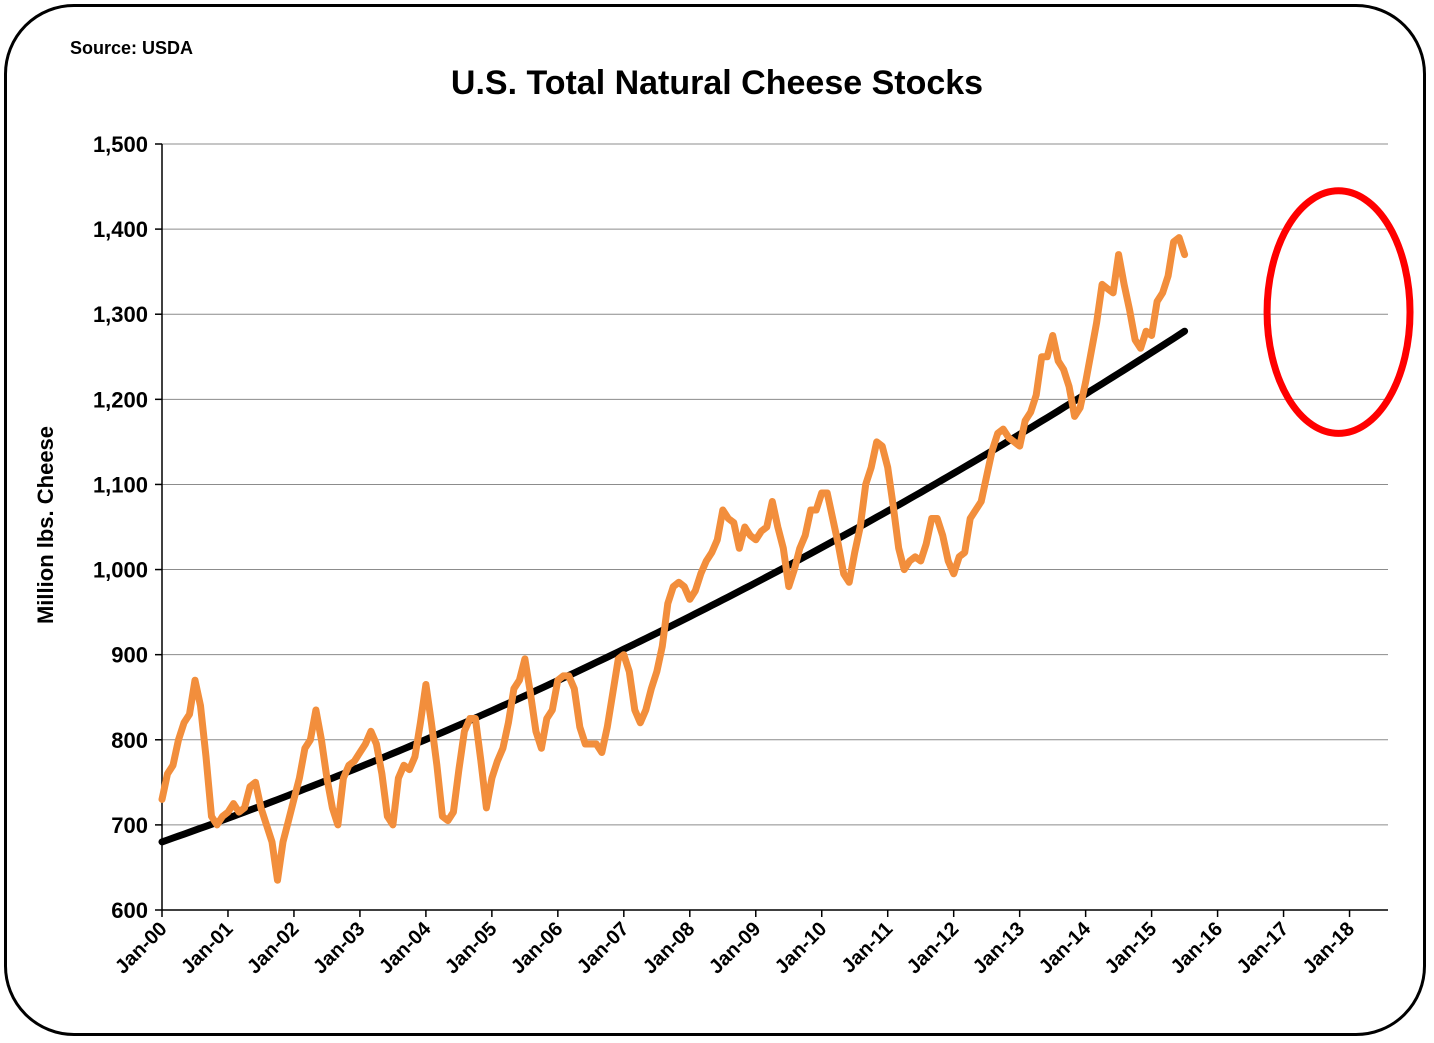 Image resolution: width=1434 pixels, height=1043 pixels. What do you see at coordinates (120, 229) in the screenshot?
I see `y-tick-label: 1,400` at bounding box center [120, 229].